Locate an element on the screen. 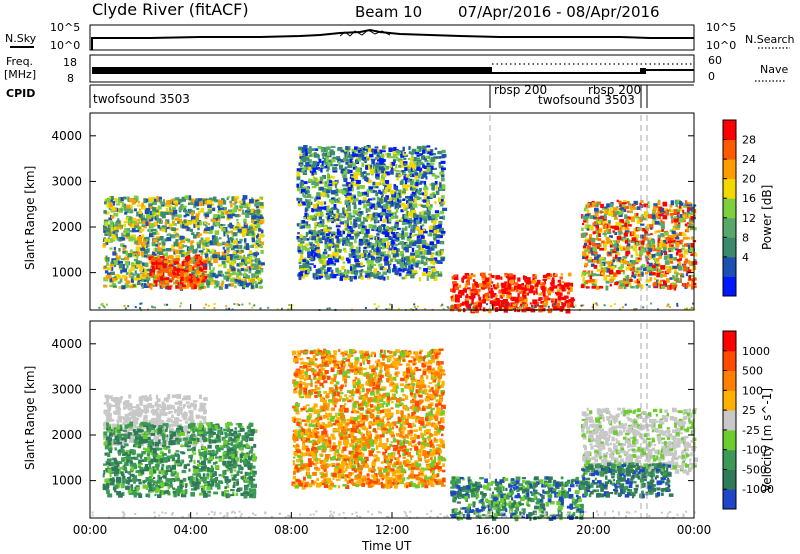 The height and width of the screenshot is (554, 800). power-cbar-tick: 8 is located at coordinates (745, 237).